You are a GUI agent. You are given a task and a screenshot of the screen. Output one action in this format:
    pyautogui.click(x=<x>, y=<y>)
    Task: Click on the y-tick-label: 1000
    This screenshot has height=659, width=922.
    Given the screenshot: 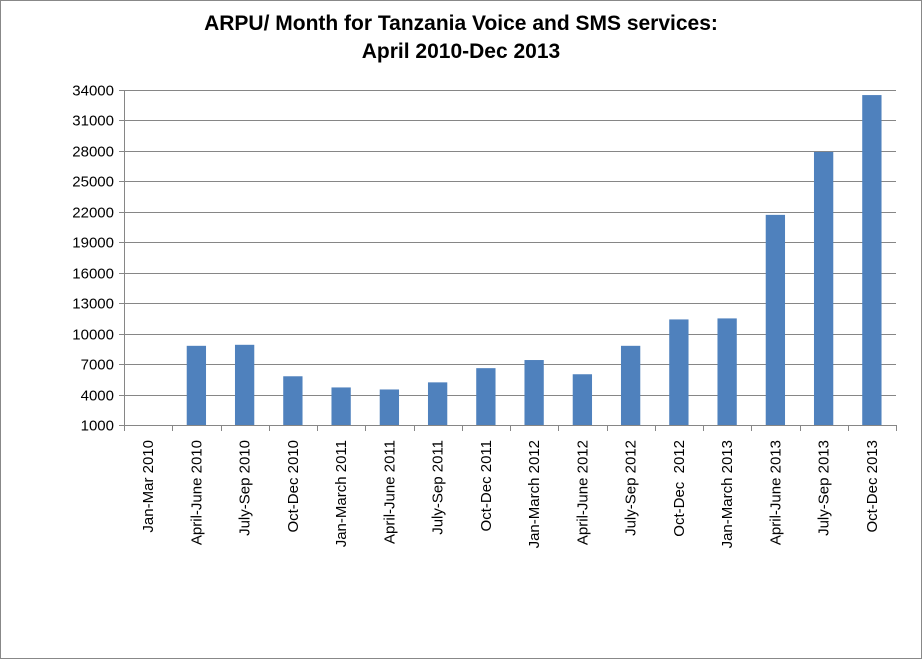 What is the action you would take?
    pyautogui.click(x=97, y=426)
    